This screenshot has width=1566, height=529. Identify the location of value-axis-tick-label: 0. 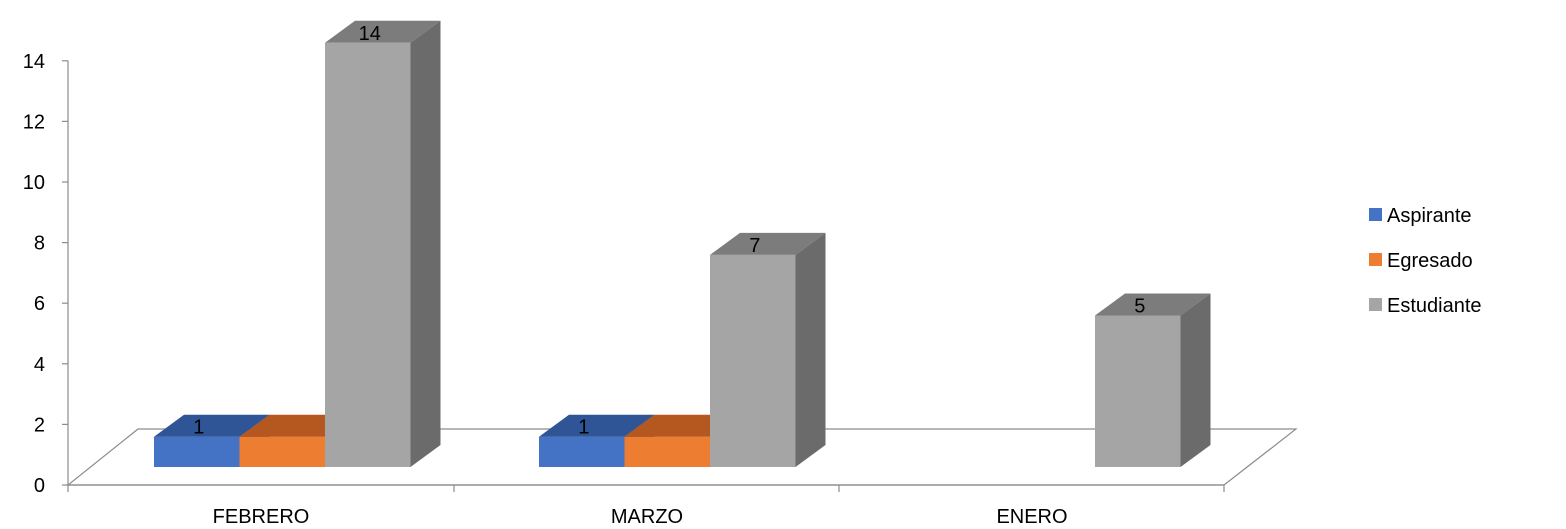
(39, 486).